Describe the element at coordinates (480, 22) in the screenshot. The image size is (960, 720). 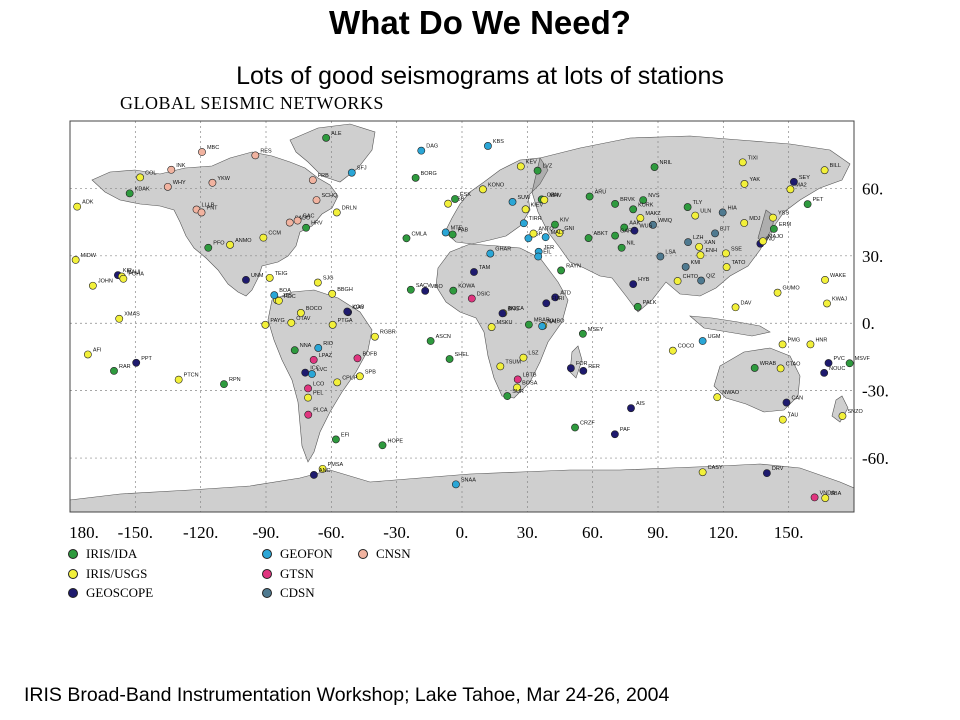
I see `slide-title: What Do We Need?` at that location.